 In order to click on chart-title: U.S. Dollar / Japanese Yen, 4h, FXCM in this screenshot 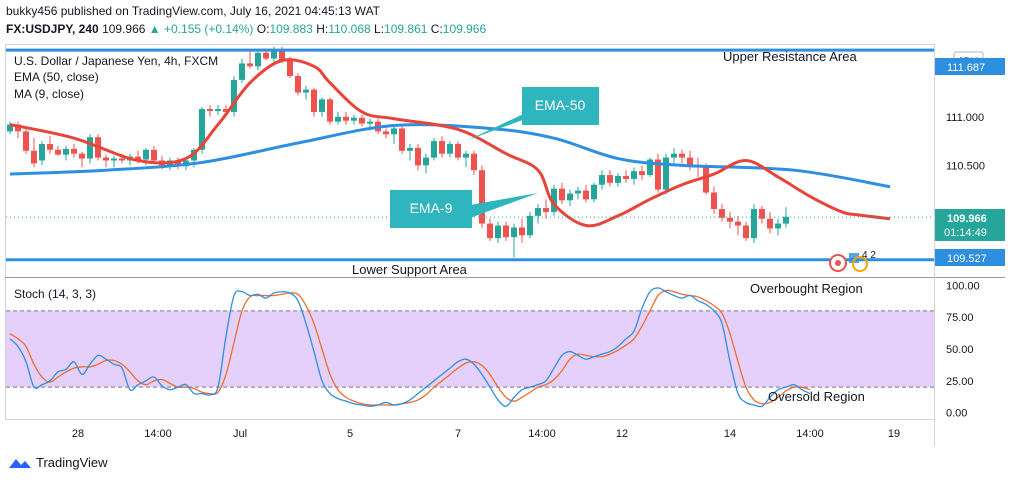, I will do `click(116, 61)`.